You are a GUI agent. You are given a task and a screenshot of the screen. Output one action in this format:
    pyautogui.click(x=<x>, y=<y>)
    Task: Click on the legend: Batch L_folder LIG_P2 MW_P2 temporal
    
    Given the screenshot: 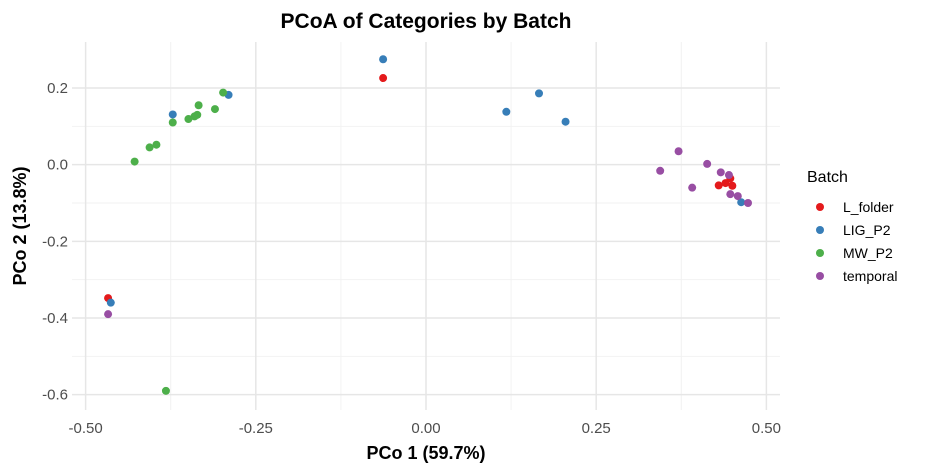 What is the action you would take?
    pyautogui.click(x=852, y=226)
    